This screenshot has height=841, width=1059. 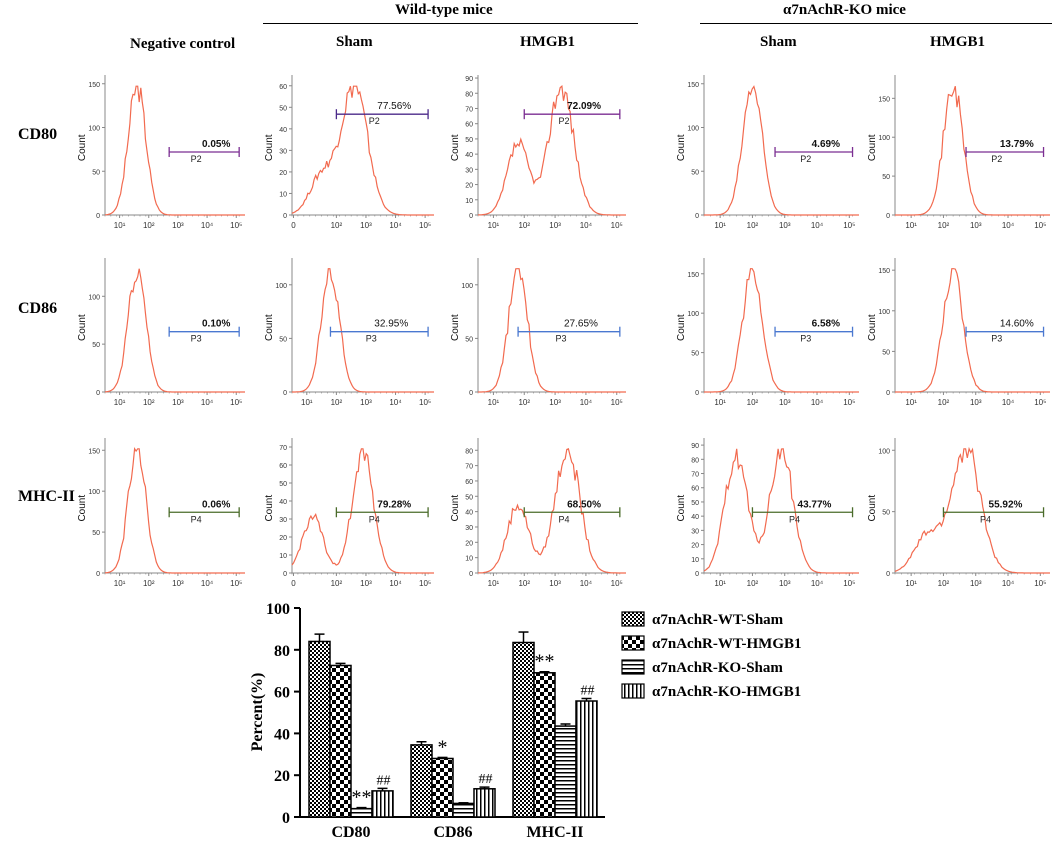 I want to click on histogram-panel: 0 50 100 Count 10¹ 10² 10³ 10⁴ 10⁵ P4 55.92%, so click(x=958, y=513).